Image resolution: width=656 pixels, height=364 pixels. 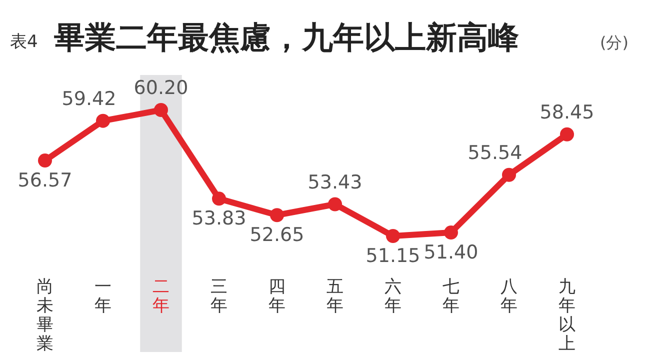 What do you see at coordinates (219, 219) in the screenshot?
I see `data-label: 53.83` at bounding box center [219, 219].